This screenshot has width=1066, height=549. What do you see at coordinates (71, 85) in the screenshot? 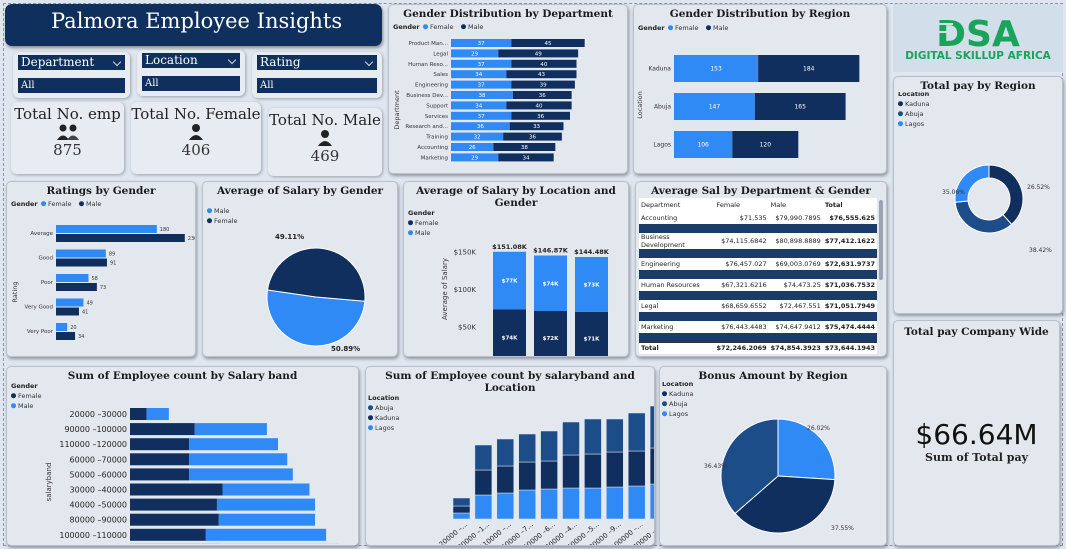
I see `department-slicer-value: All` at bounding box center [71, 85].